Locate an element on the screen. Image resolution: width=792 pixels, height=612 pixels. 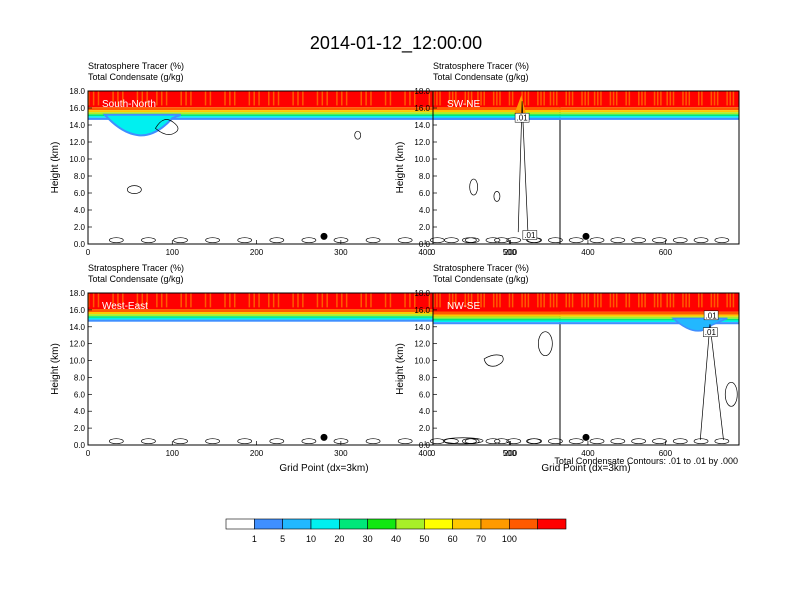
colorbar-level-label: 20 is located at coordinates (339, 539).